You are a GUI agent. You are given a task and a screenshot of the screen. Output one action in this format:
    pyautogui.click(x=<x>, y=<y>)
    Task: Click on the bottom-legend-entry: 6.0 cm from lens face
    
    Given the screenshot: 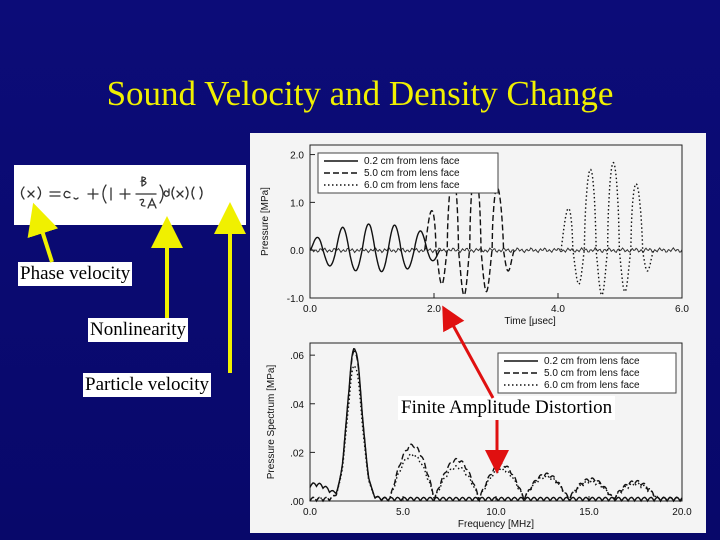 What is the action you would take?
    pyautogui.click(x=592, y=385)
    